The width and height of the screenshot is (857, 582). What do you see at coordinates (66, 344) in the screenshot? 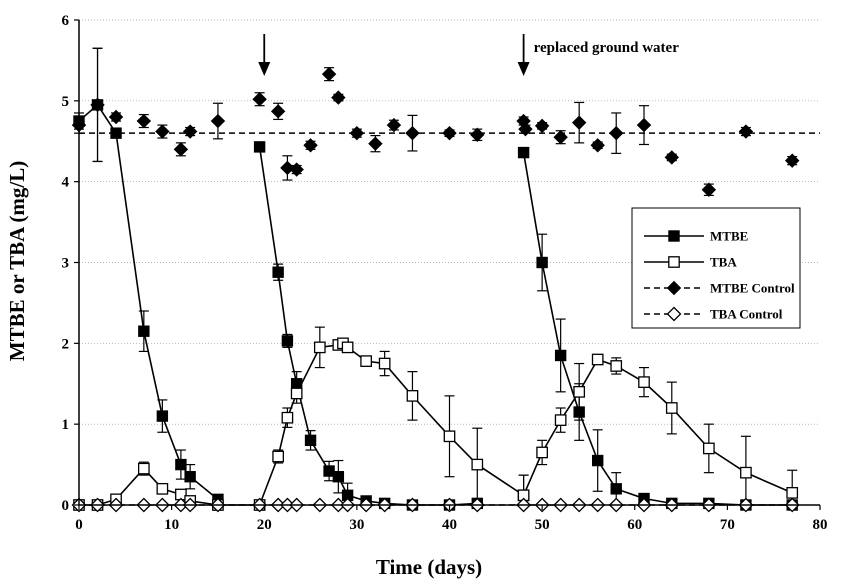
I see `y-tick-label: 2` at bounding box center [66, 344].